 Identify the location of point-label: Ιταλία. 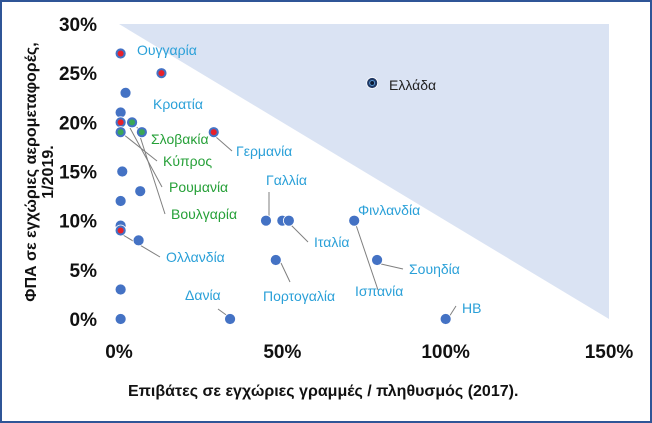
(332, 242).